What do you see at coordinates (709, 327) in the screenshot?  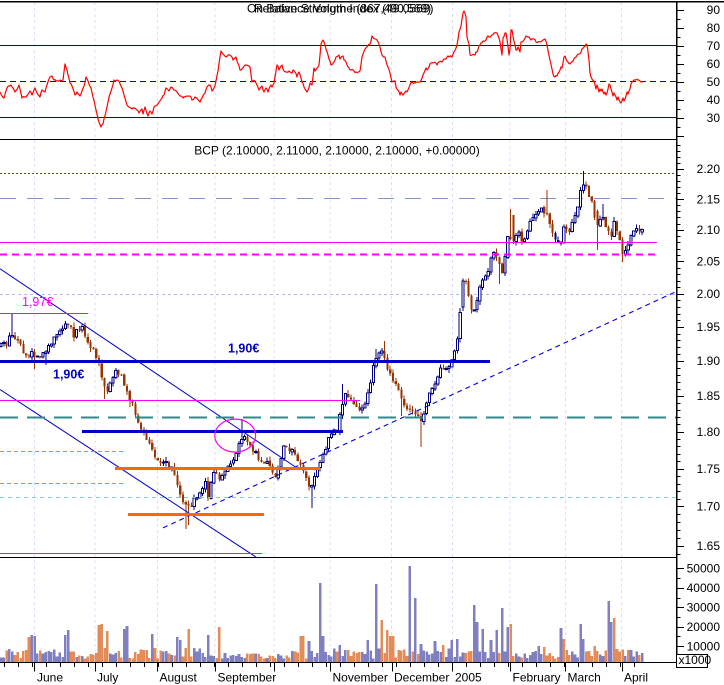 I see `svg-text: 1.95` at bounding box center [709, 327].